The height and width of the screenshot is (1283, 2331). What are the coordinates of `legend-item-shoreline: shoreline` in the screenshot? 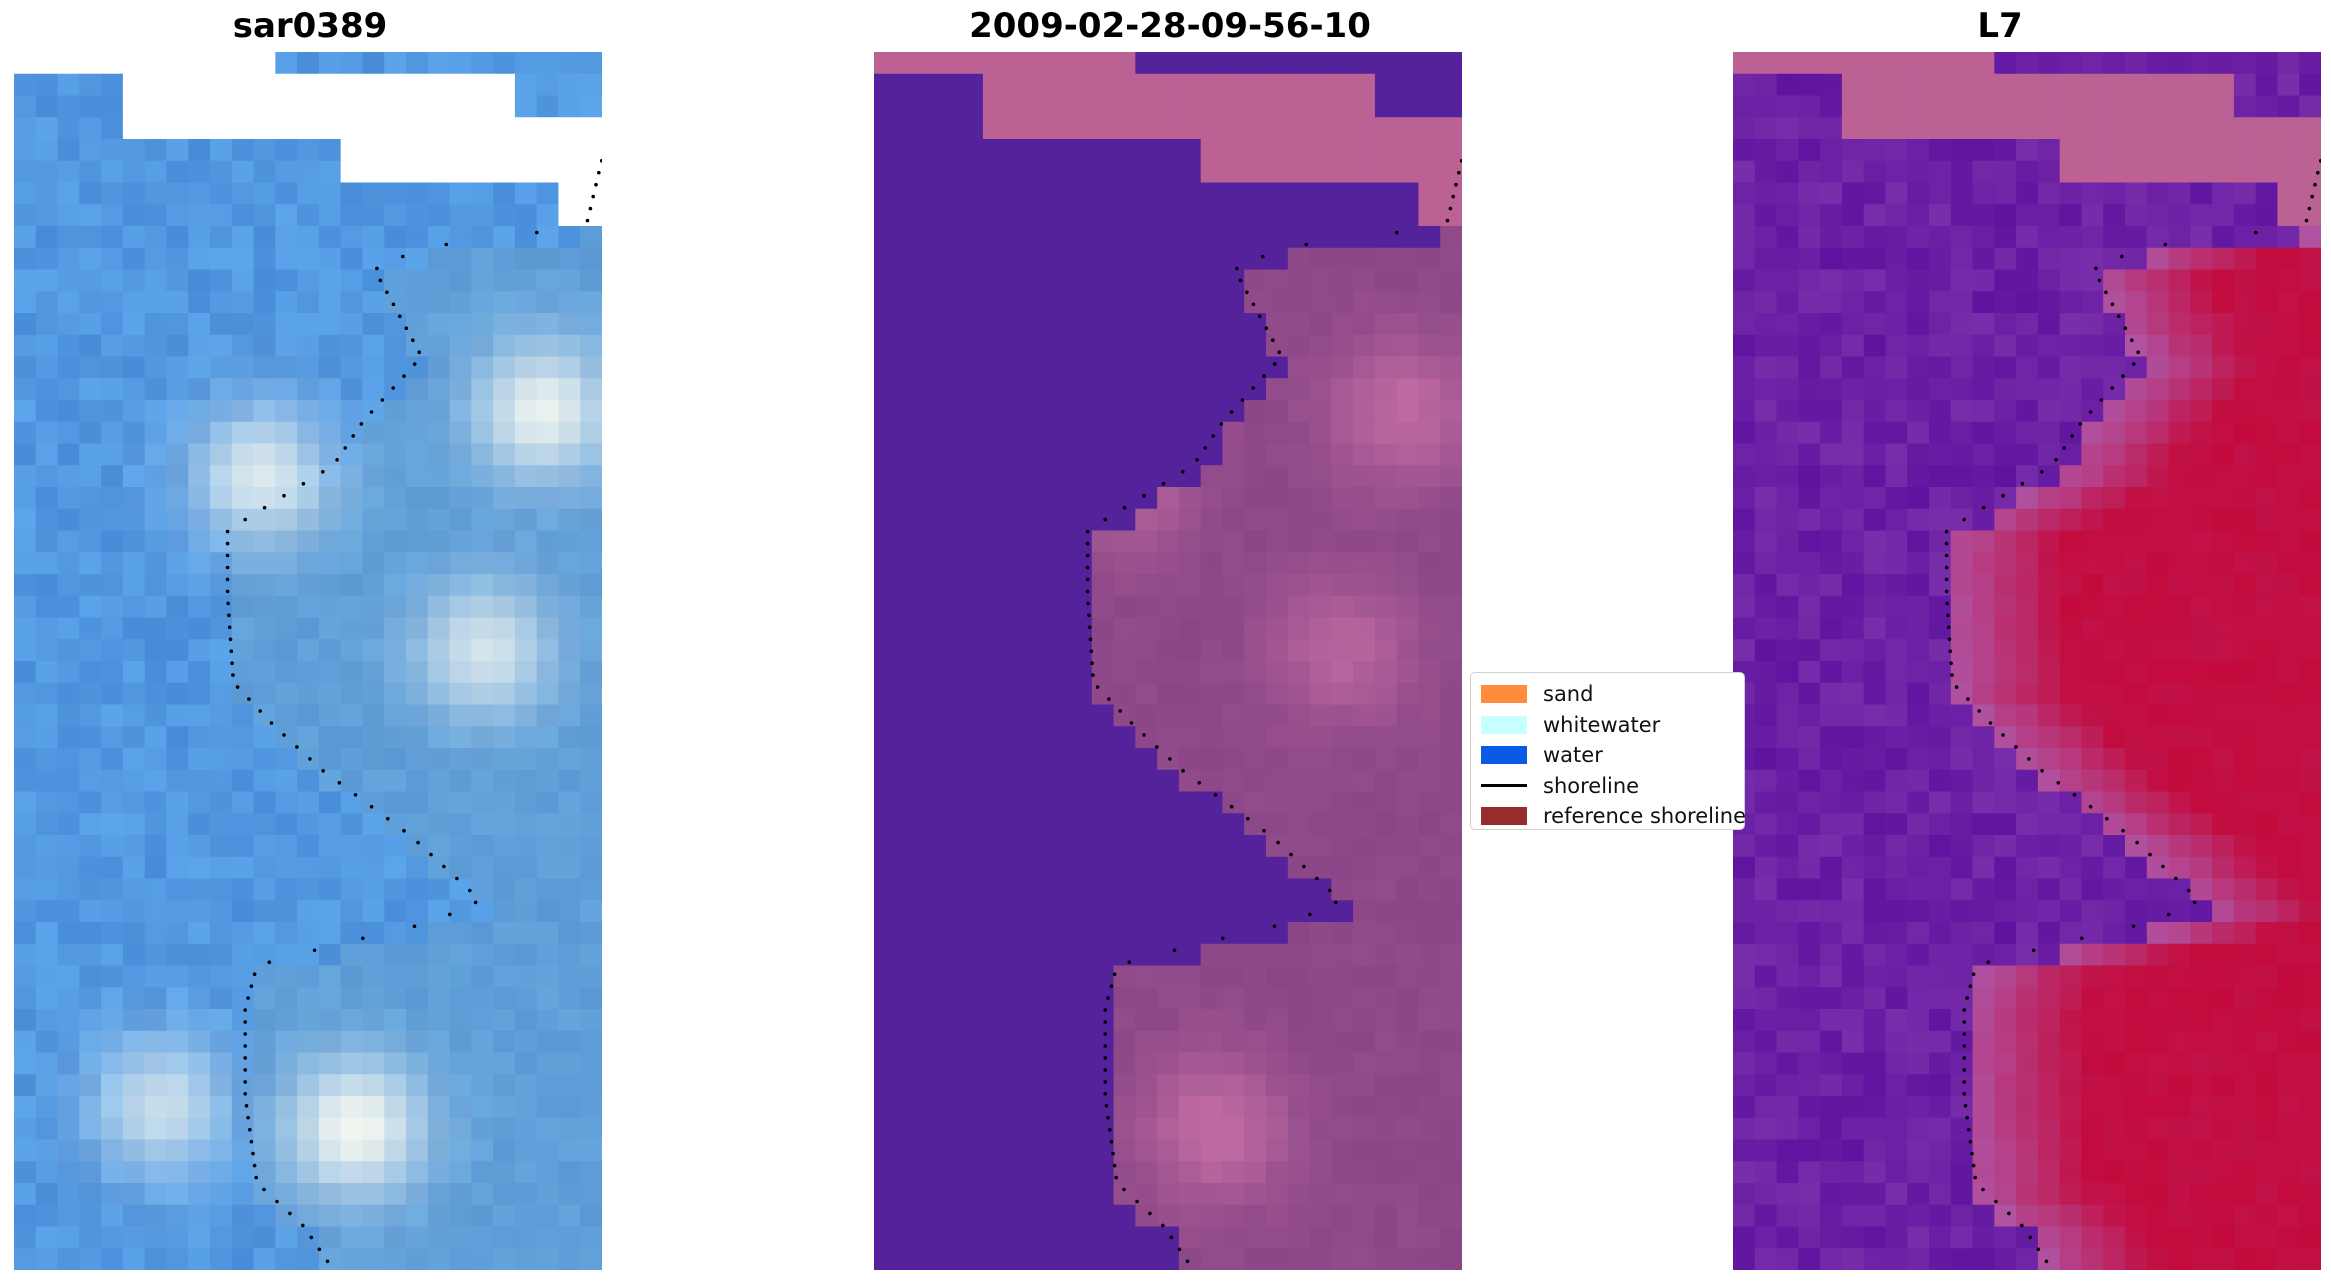 It's located at (1607, 786).